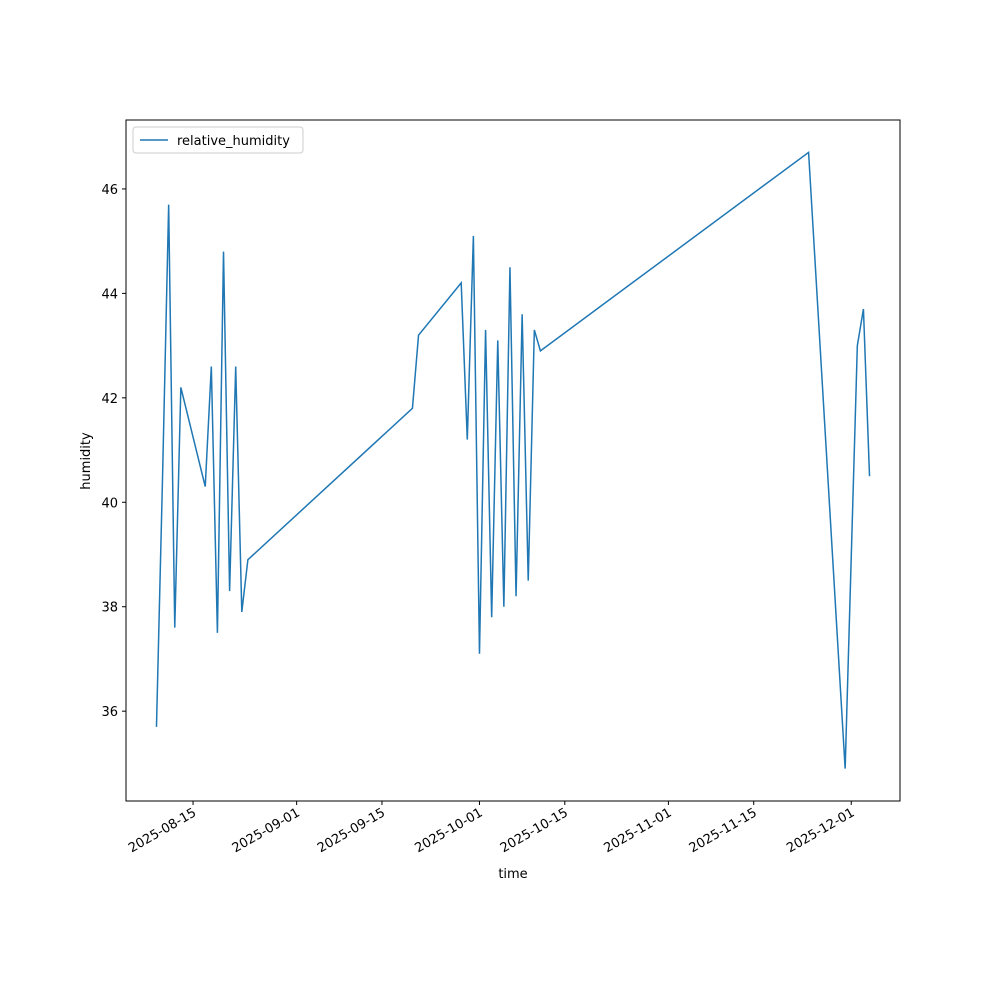 The image size is (1000, 1000). Describe the element at coordinates (109, 712) in the screenshot. I see `y-tick-label: 36` at that location.